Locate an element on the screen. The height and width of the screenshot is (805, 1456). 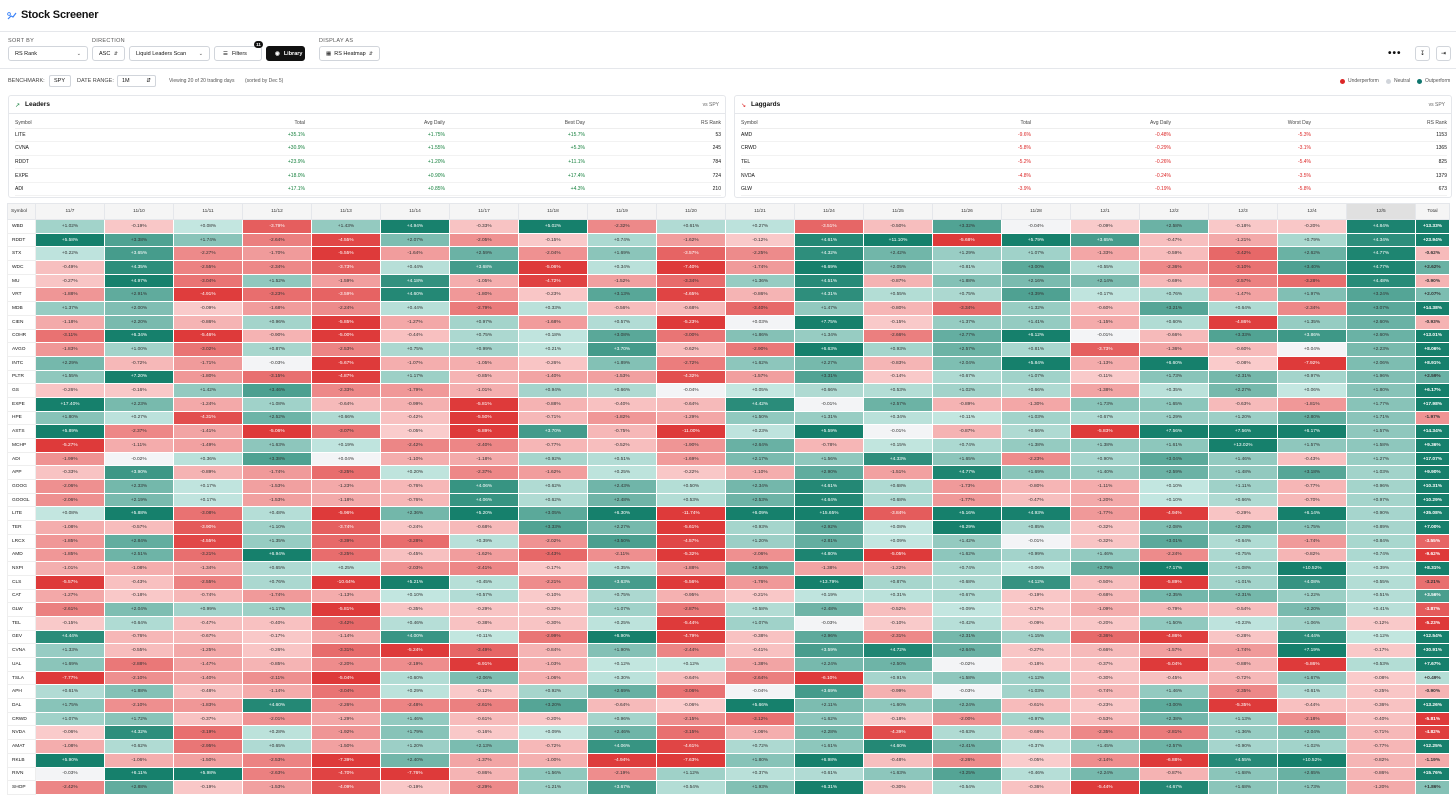
heatmap-cell: +1.08% is located at coordinates (1243, 568).